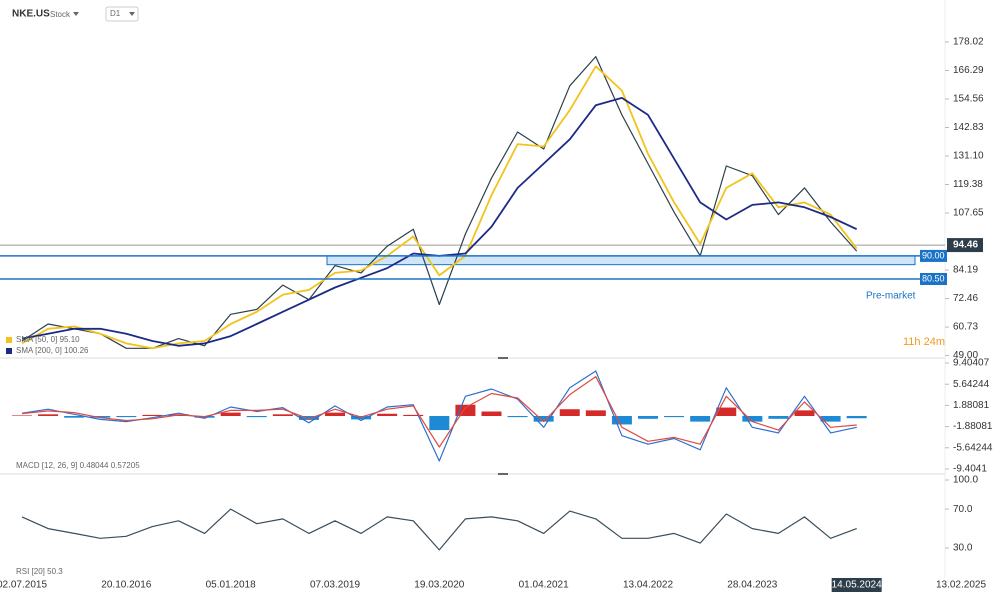 This screenshot has height=598, width=999. What do you see at coordinates (971, 405) in the screenshot?
I see `y-tick-label: 1.88081` at bounding box center [971, 405].